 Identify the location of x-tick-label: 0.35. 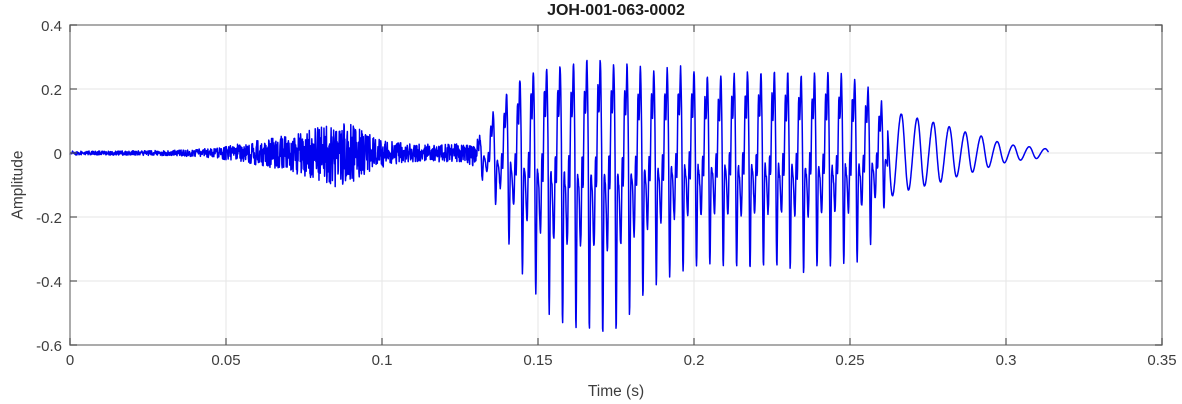
(1162, 360).